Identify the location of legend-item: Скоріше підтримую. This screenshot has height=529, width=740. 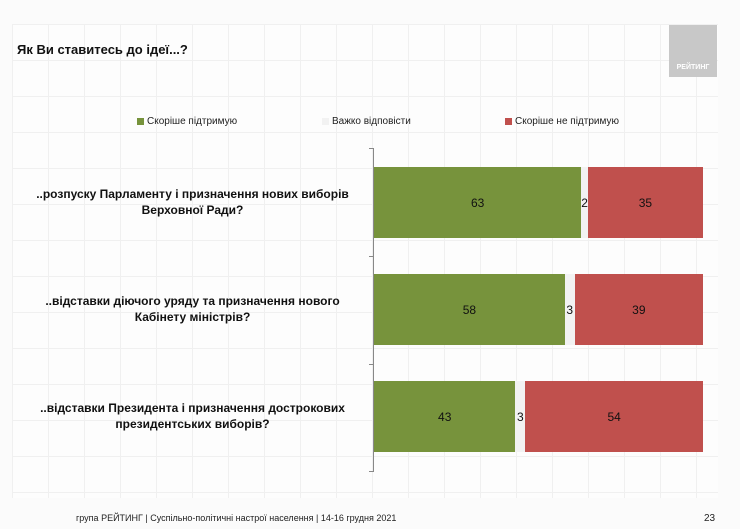
(187, 121).